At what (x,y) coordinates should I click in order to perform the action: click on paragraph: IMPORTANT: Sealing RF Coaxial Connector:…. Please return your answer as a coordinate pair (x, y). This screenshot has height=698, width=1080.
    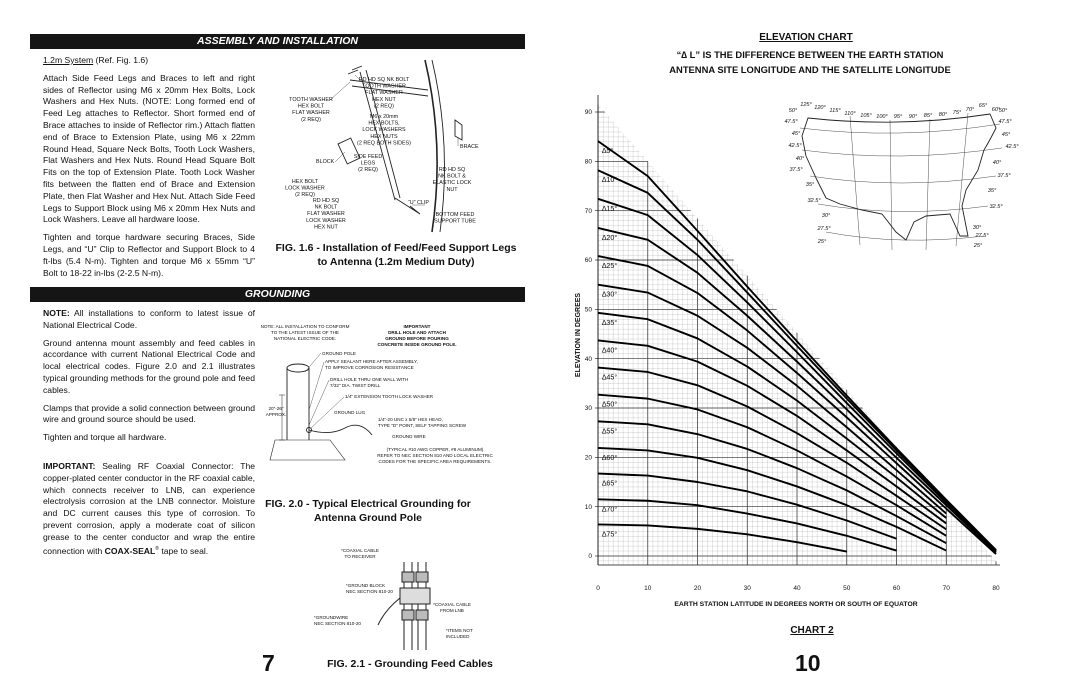
    Looking at the image, I should click on (149, 509).